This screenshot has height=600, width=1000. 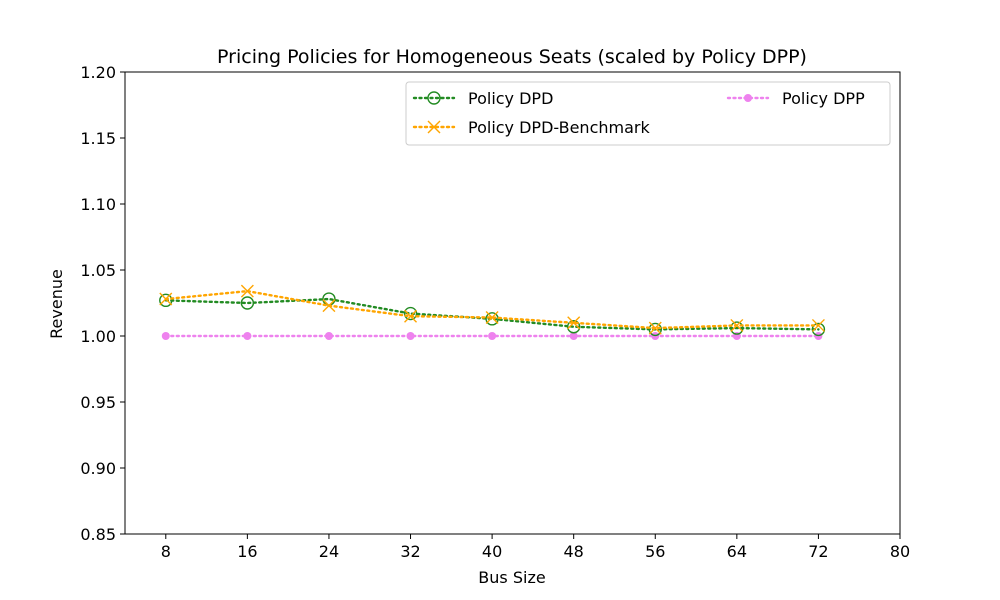 I want to click on x-tick-label: 72, so click(x=818, y=551).